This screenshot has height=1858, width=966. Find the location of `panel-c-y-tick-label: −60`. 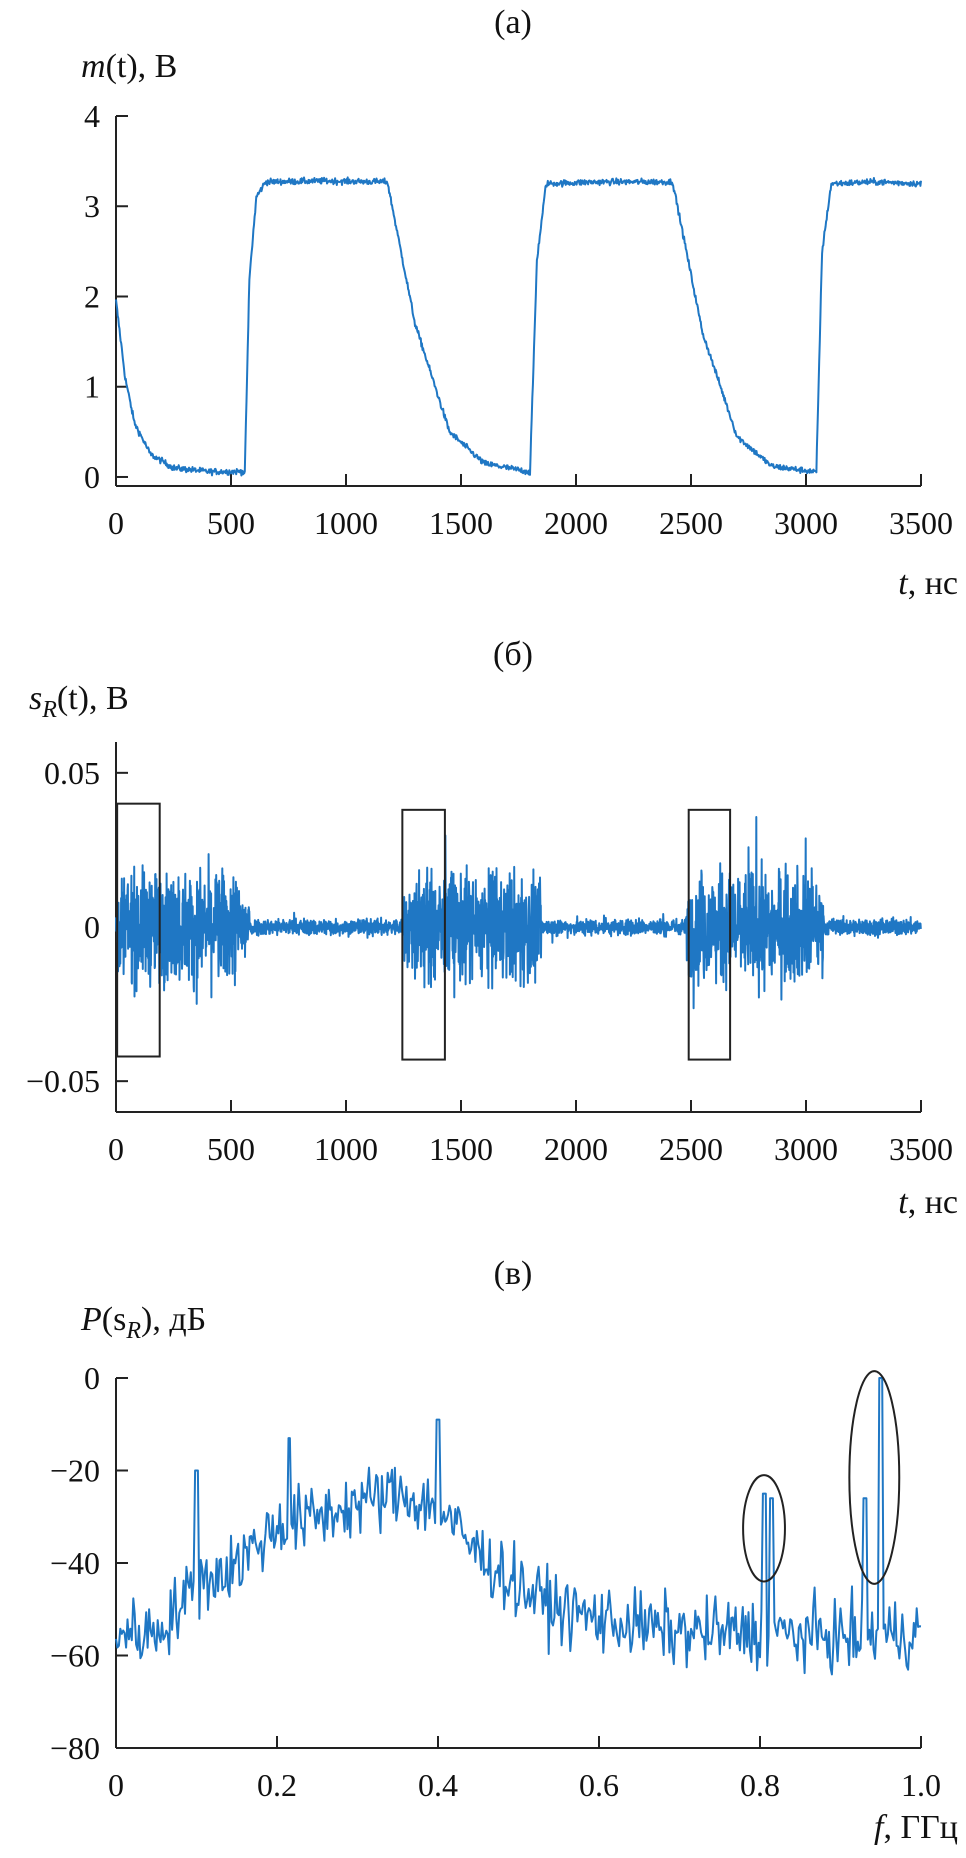

panel-c-y-tick-label: −60 is located at coordinates (75, 1656).